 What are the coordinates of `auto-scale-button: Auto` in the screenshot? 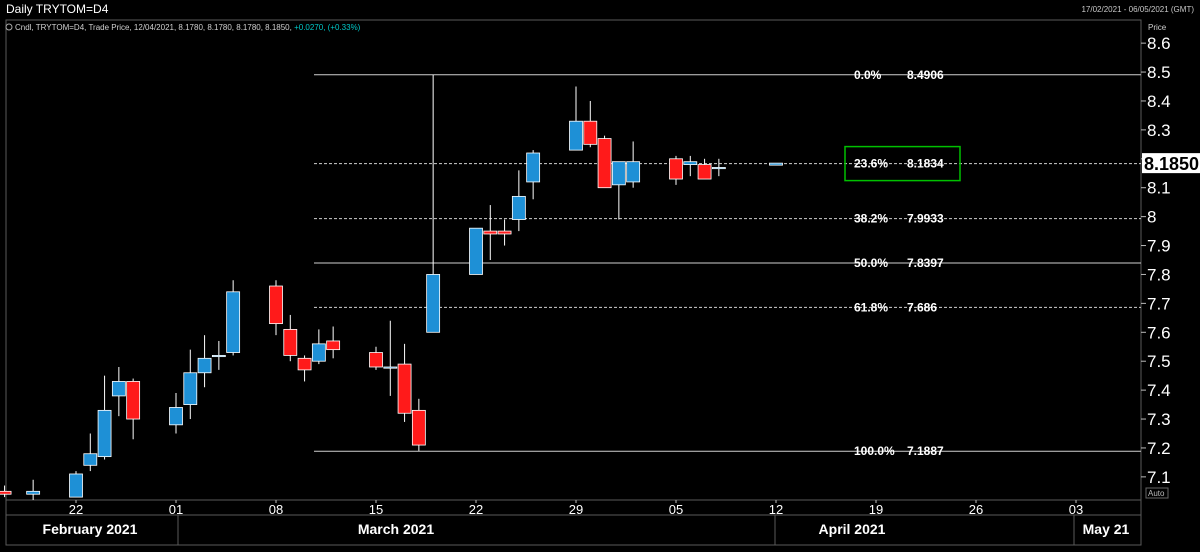 It's located at (1157, 493).